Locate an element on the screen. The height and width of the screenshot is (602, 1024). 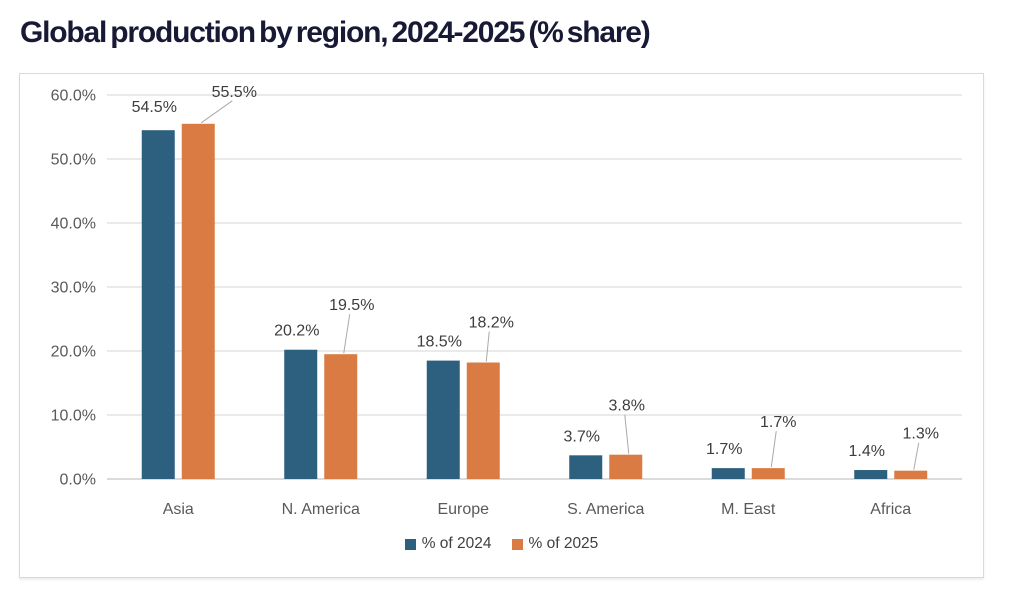
bar-2024-s-america is located at coordinates (586, 467).